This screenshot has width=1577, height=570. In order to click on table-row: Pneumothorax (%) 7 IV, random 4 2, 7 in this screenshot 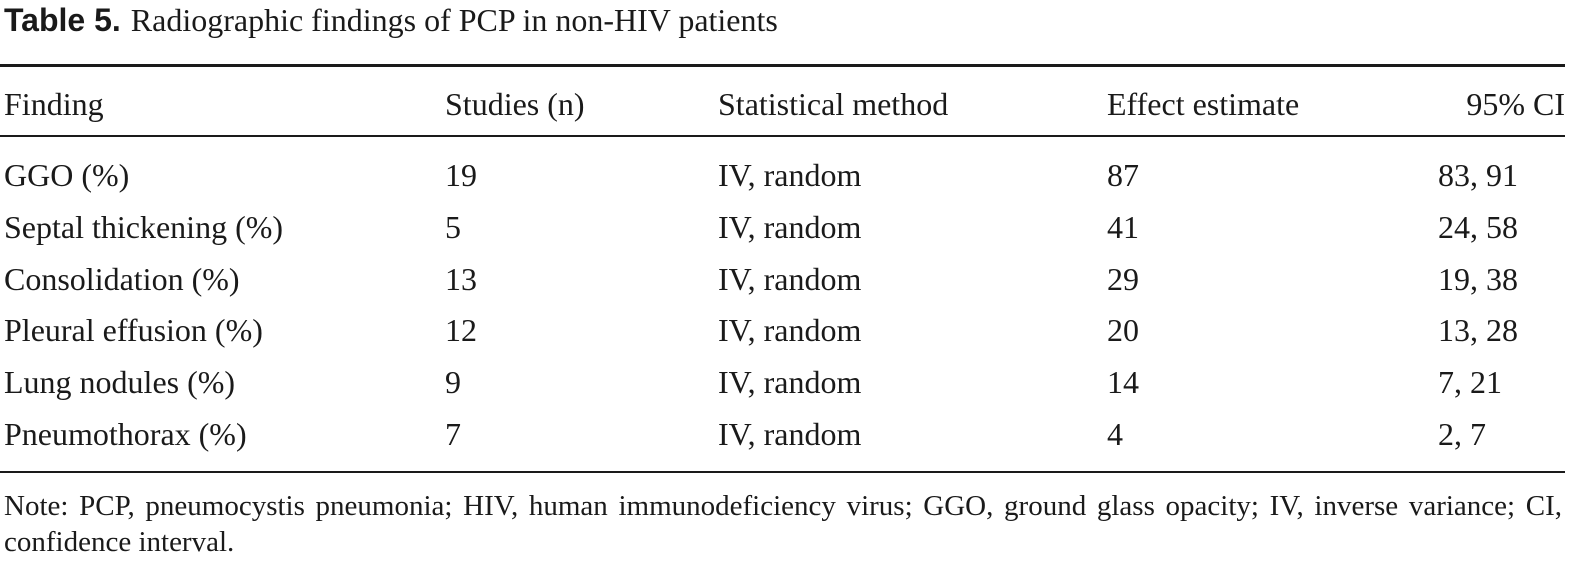, I will do `click(782, 434)`.